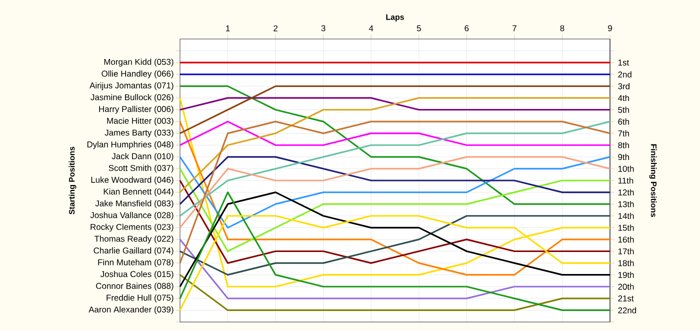 The width and height of the screenshot is (700, 330). What do you see at coordinates (626, 251) in the screenshot?
I see `y2-tick-label: 17th` at bounding box center [626, 251].